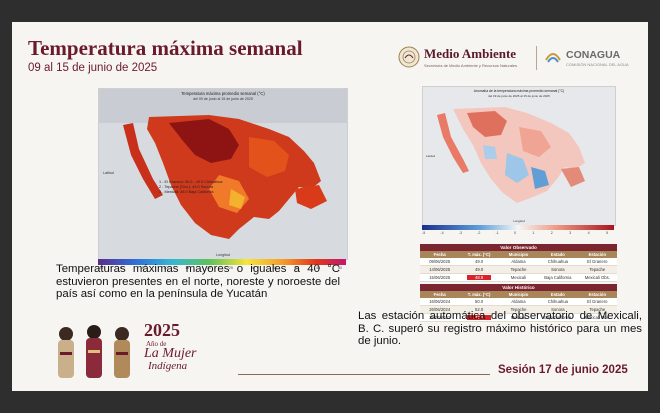 The width and height of the screenshot is (660, 413). I want to click on historical-table-heading: Valor Histórico, so click(518, 287).